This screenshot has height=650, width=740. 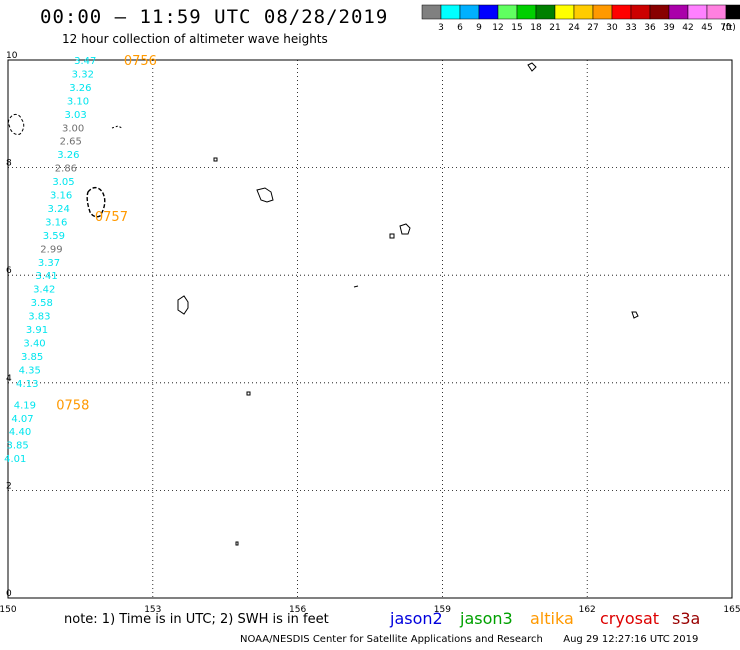 I want to click on chart-title: 00:00 – 11:59 UTC 08/28/2019, so click(x=214, y=17).